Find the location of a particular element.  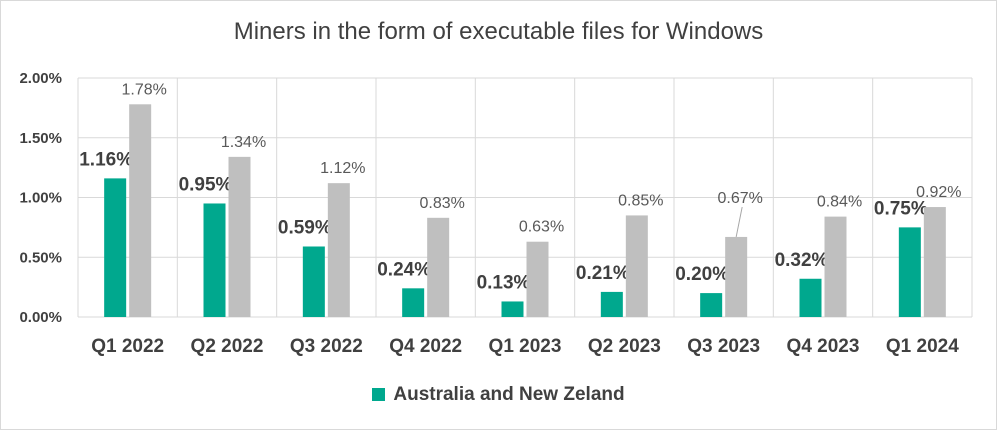

data-label-series-2: 0.83% is located at coordinates (441, 203).